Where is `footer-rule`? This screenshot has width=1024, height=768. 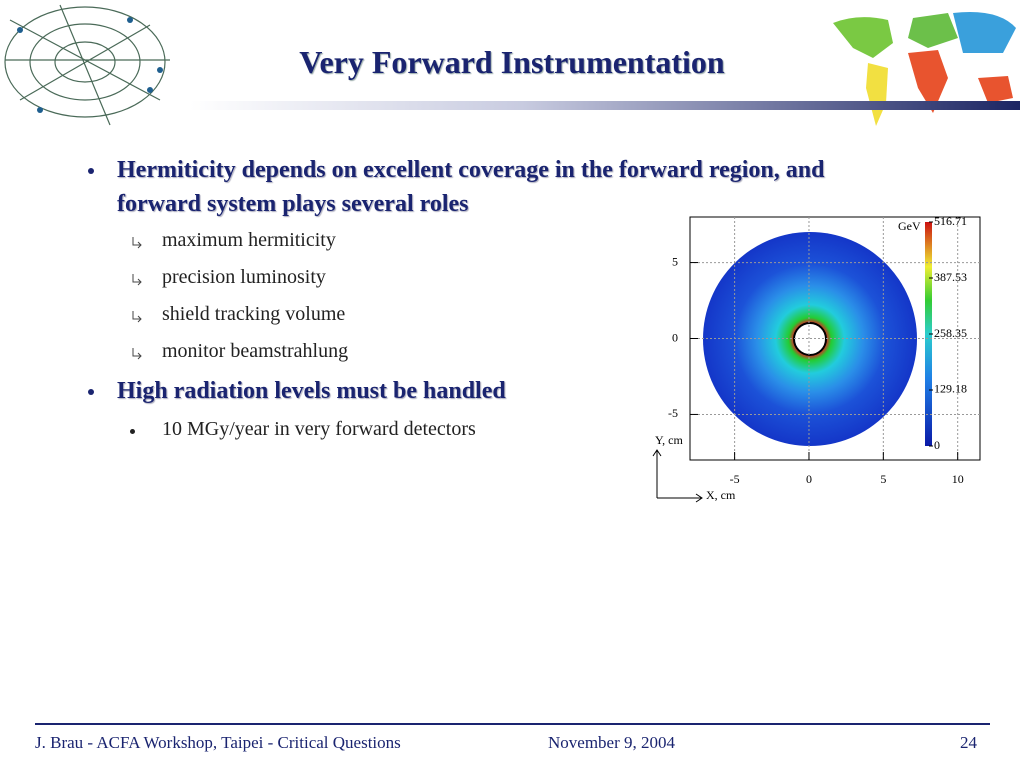 footer-rule is located at coordinates (512, 724).